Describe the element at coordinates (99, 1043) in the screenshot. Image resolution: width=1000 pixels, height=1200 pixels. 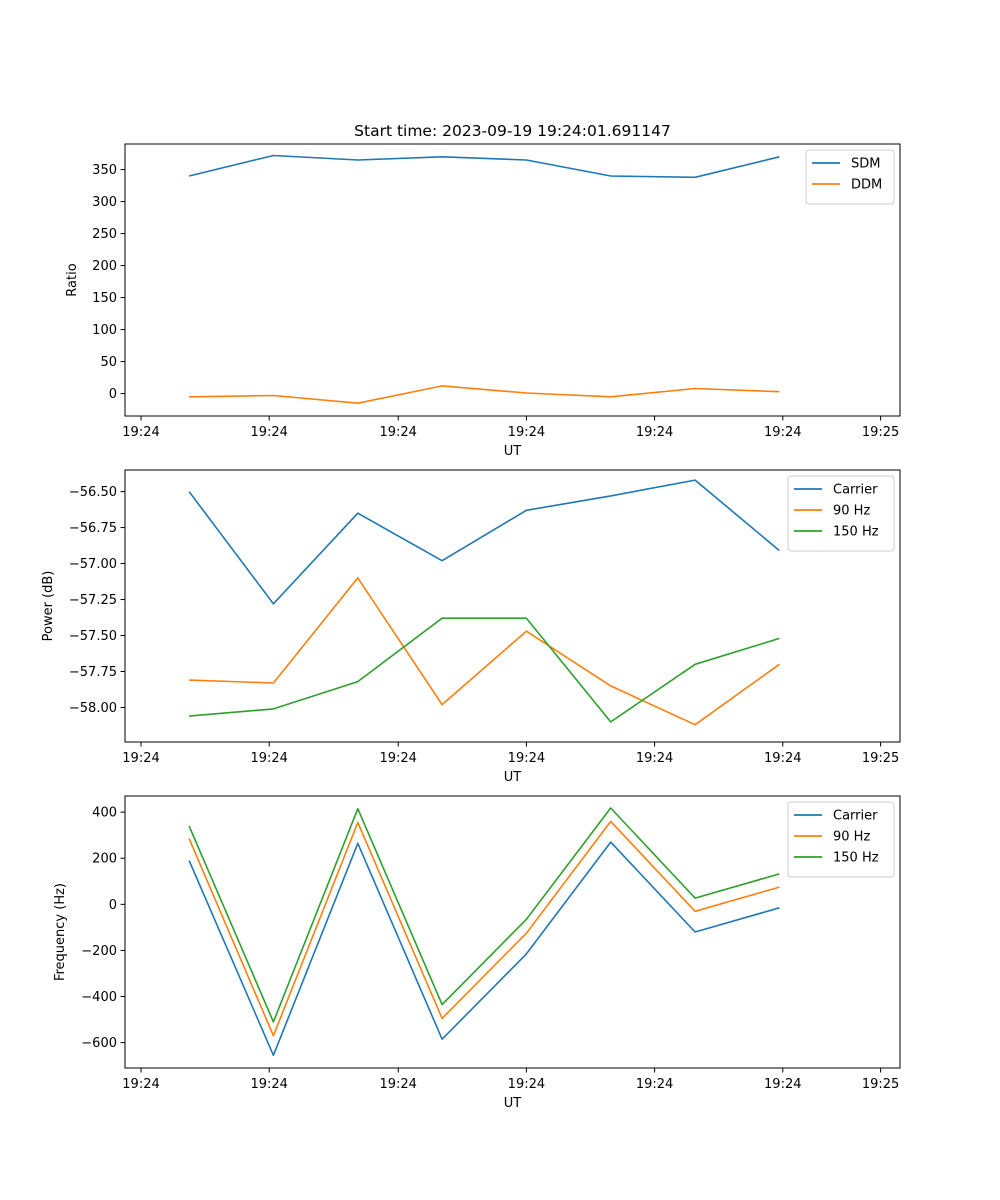
I see `y-tick-label: −600` at that location.